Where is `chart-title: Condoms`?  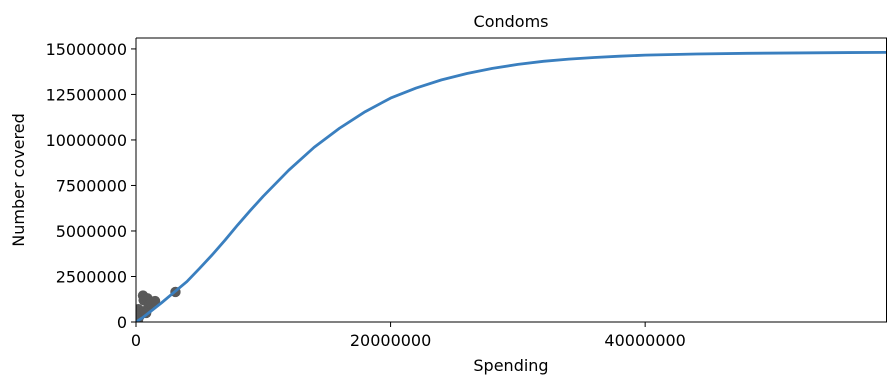
chart-title: Condoms is located at coordinates (511, 21).